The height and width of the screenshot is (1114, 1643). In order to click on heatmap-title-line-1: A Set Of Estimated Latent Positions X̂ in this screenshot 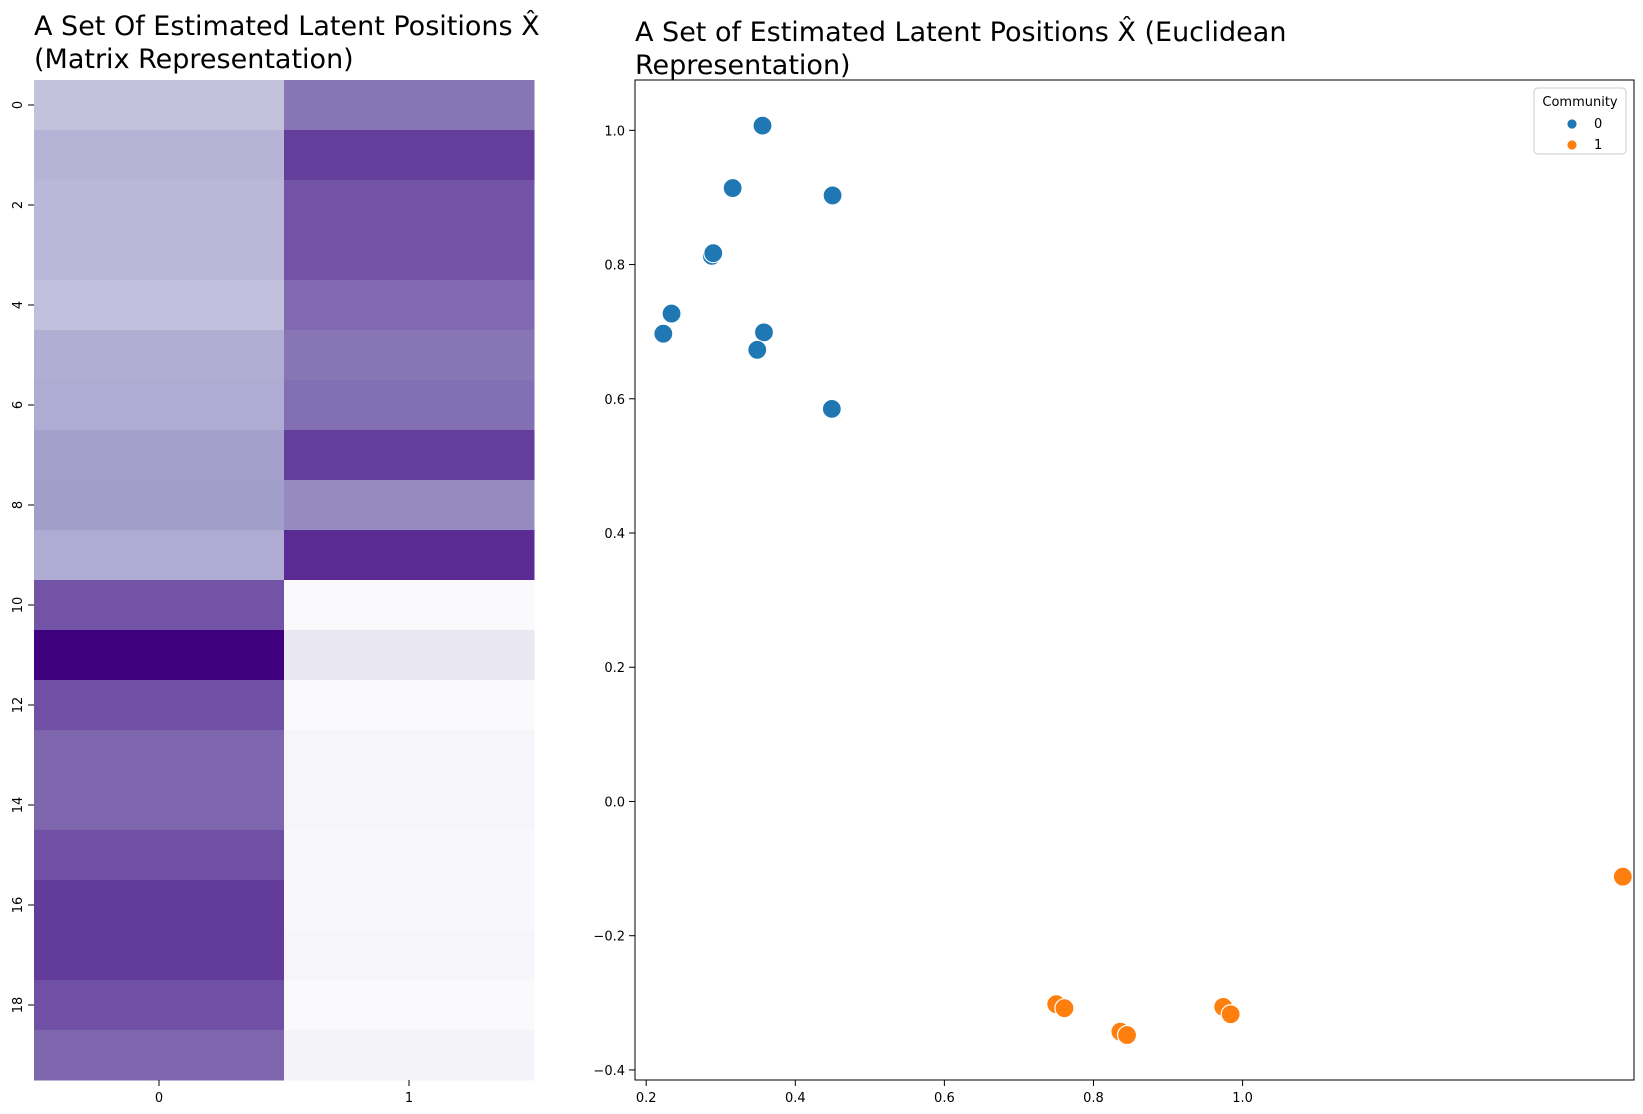, I will do `click(287, 26)`.